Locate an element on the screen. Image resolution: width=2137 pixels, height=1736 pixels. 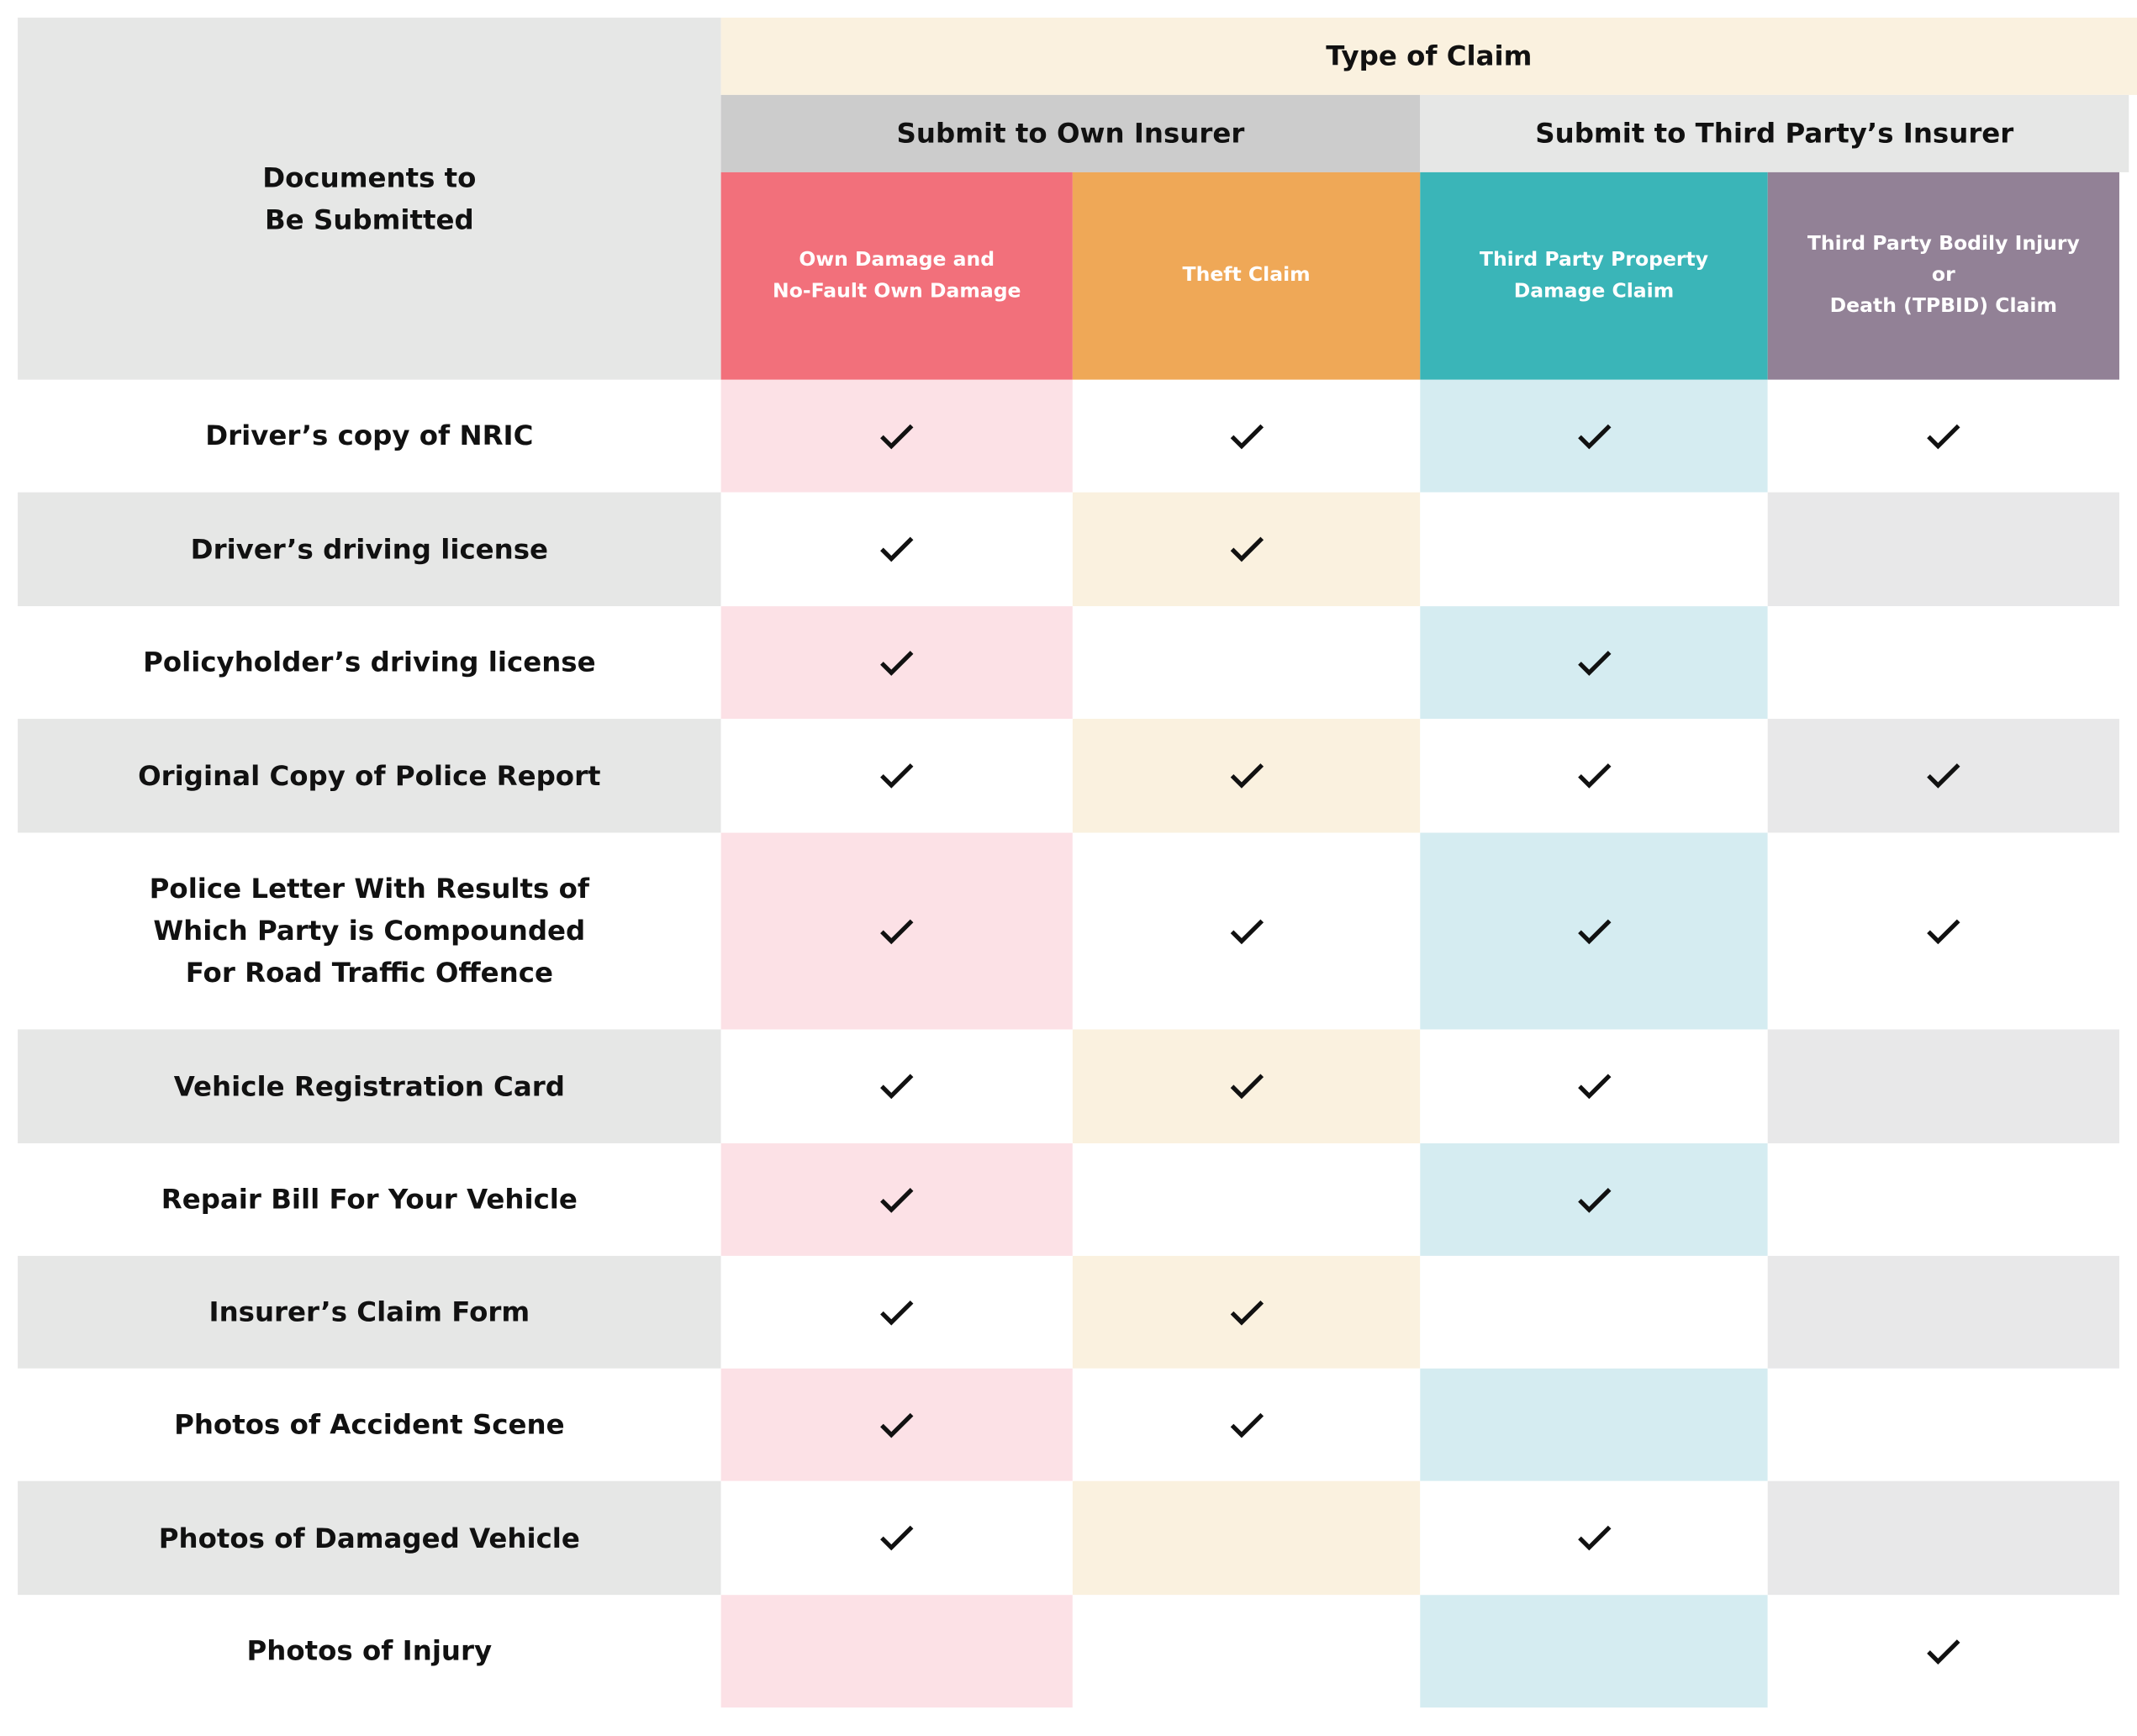
column-header: Theft Claim is located at coordinates (1246, 275).